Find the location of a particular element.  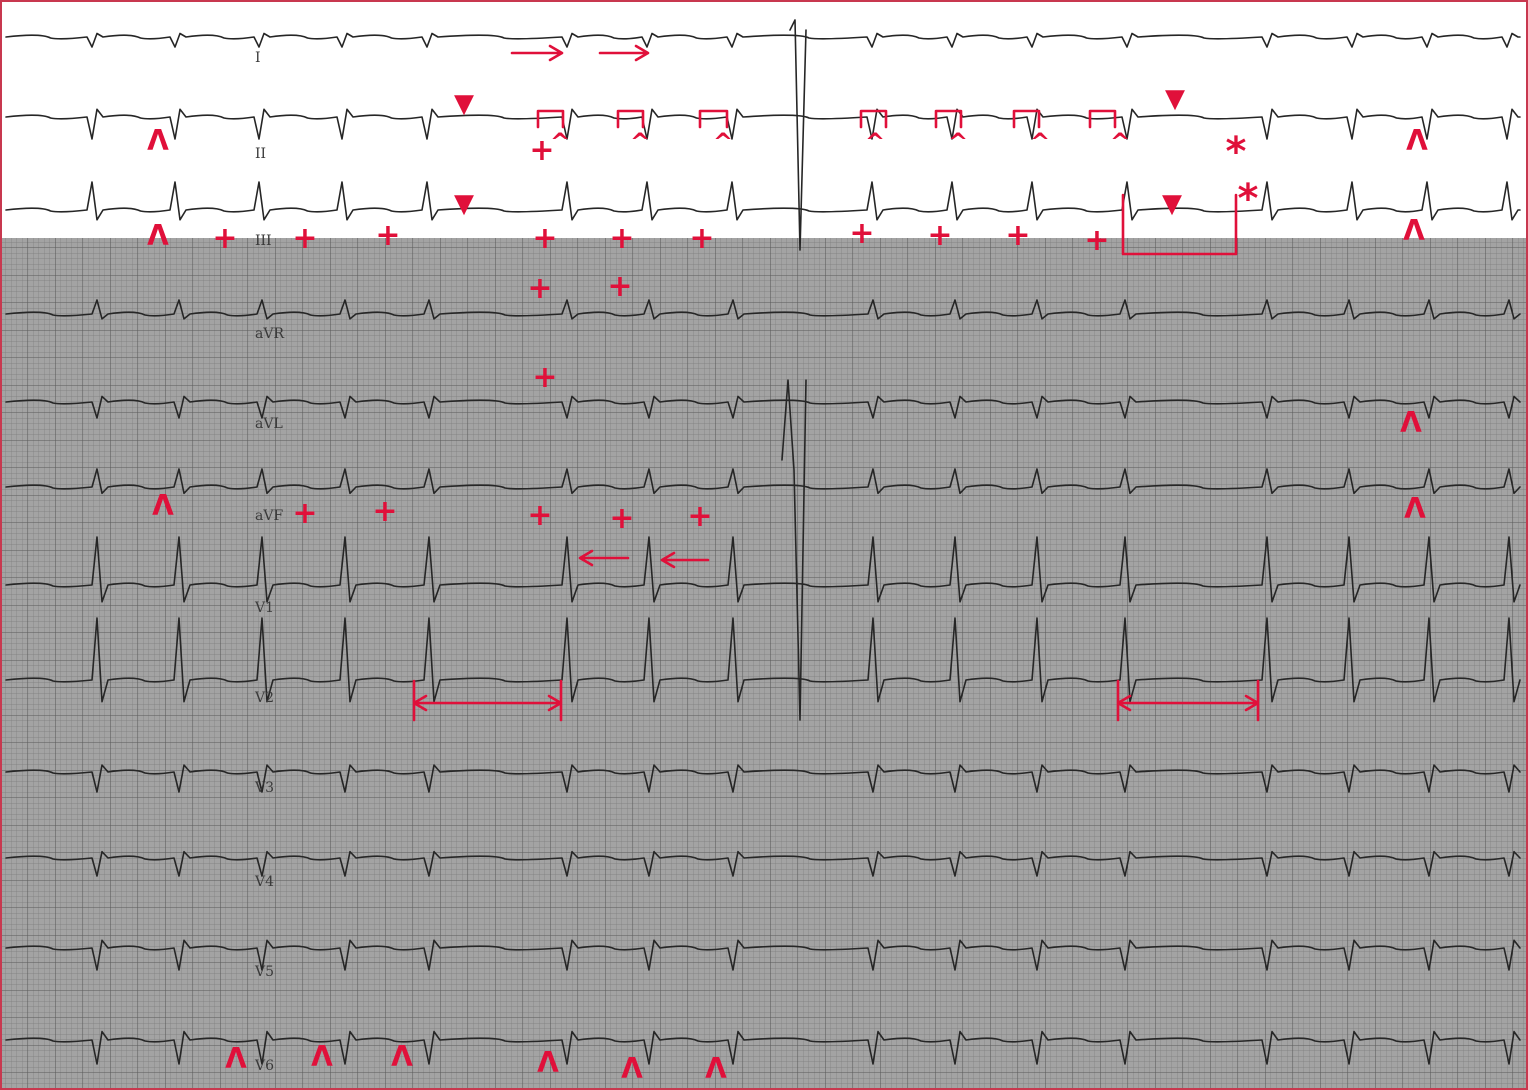

lead-label: V6 is located at coordinates (264, 1066).